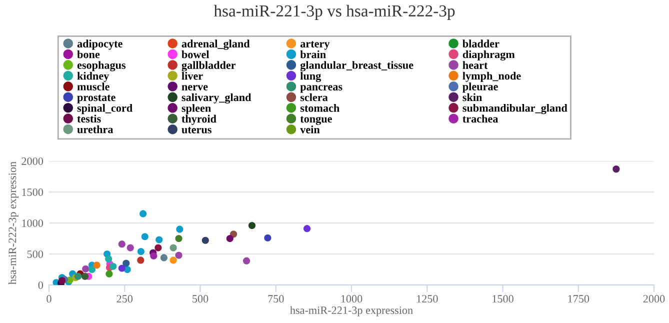 This screenshot has height=323, width=669. I want to click on legend-label: nerve, so click(195, 87).